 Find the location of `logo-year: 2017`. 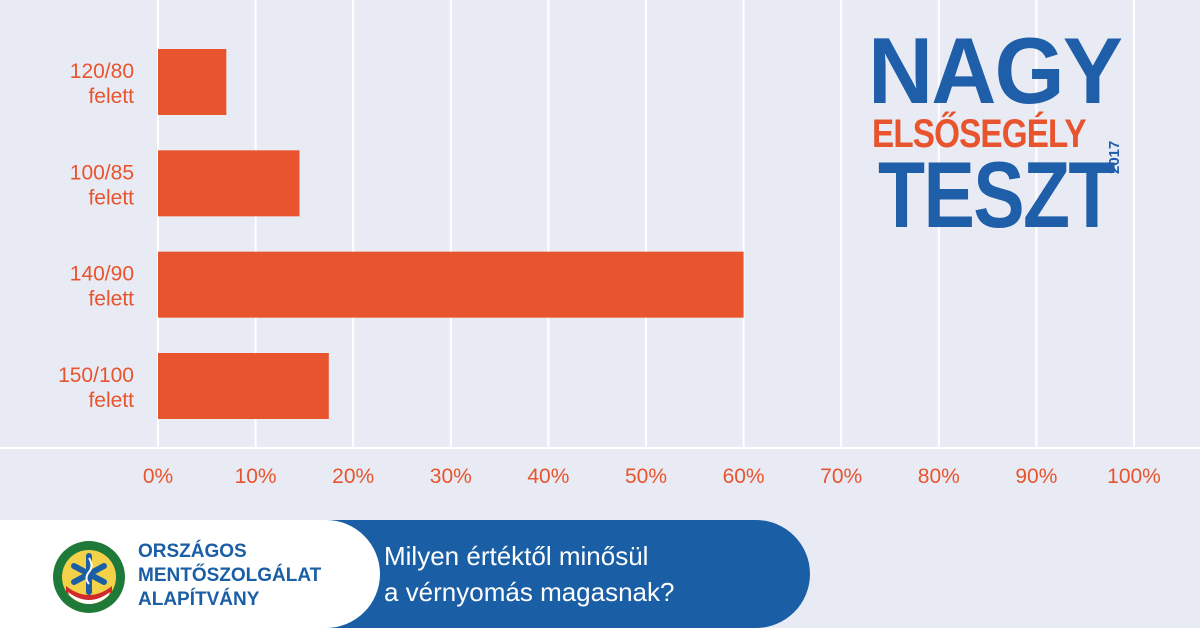

logo-year: 2017 is located at coordinates (1114, 157).